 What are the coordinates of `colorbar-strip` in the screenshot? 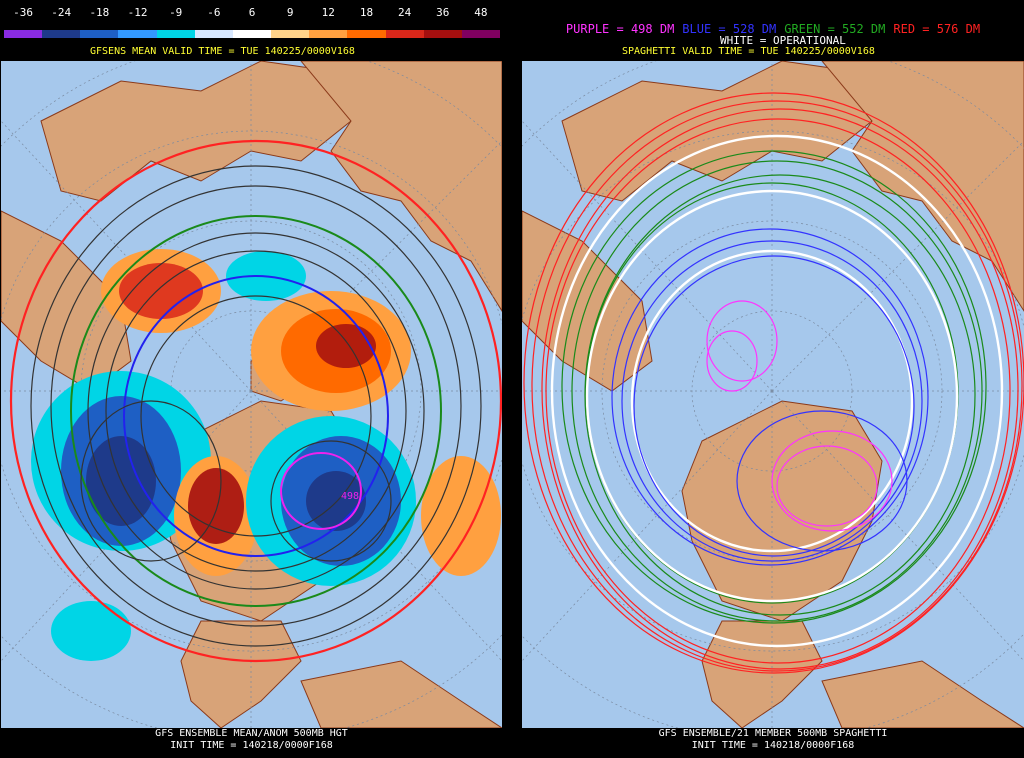 It's located at (252, 34).